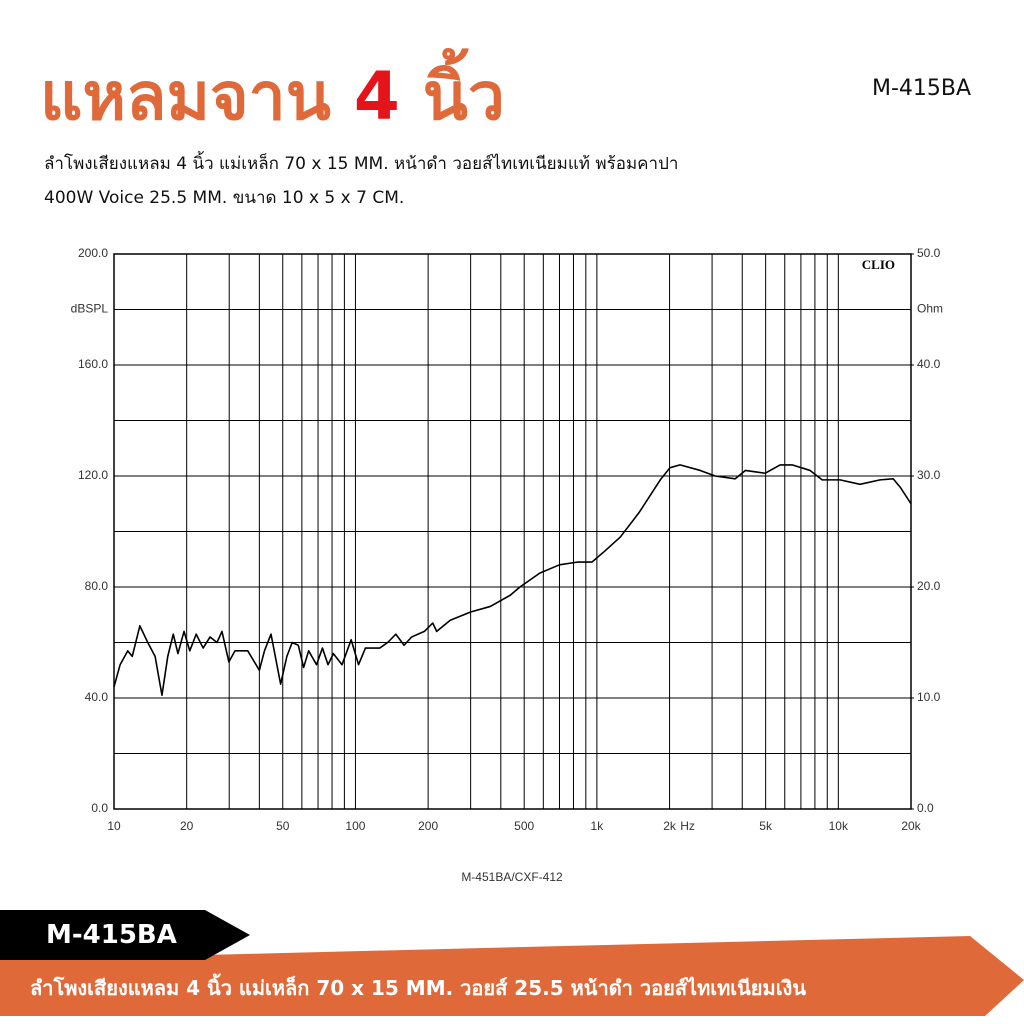 This screenshot has width=1024, height=1024. I want to click on y-tick-label: 200.0, so click(93, 253).